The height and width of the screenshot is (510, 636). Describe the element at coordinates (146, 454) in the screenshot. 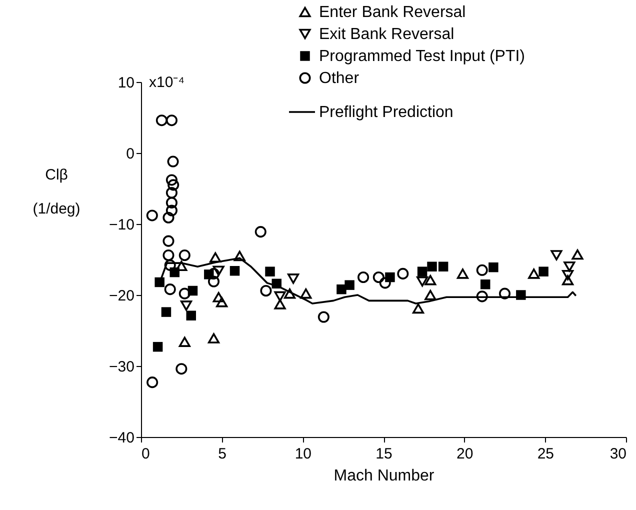

I see `x-tick-label: 0` at that location.